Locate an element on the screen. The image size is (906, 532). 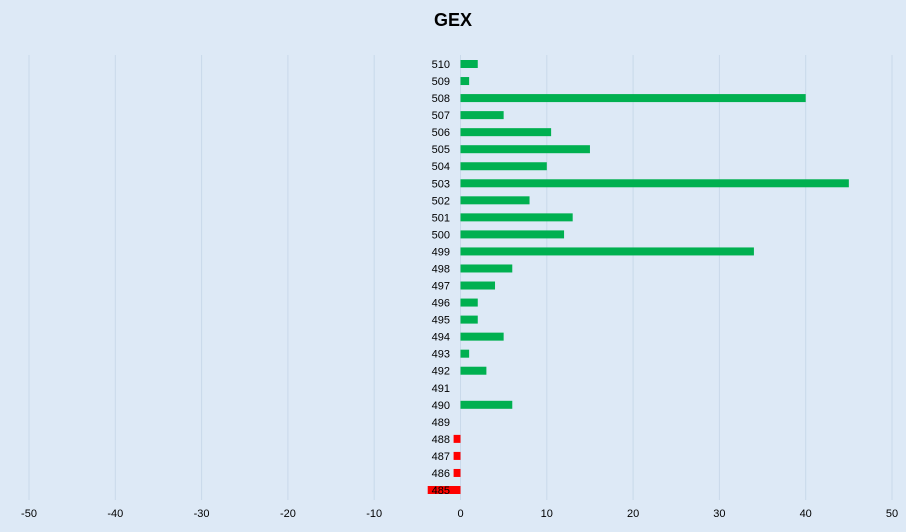
category-label: 507 is located at coordinates (441, 116).